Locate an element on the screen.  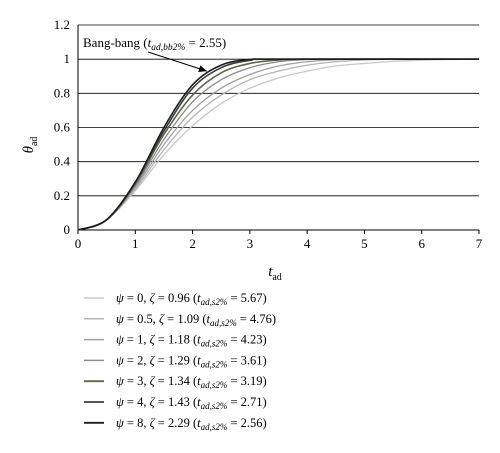
bang-bang-annotation: Bang-bang (tad,bb2% = 2.55) is located at coordinates (154, 53).